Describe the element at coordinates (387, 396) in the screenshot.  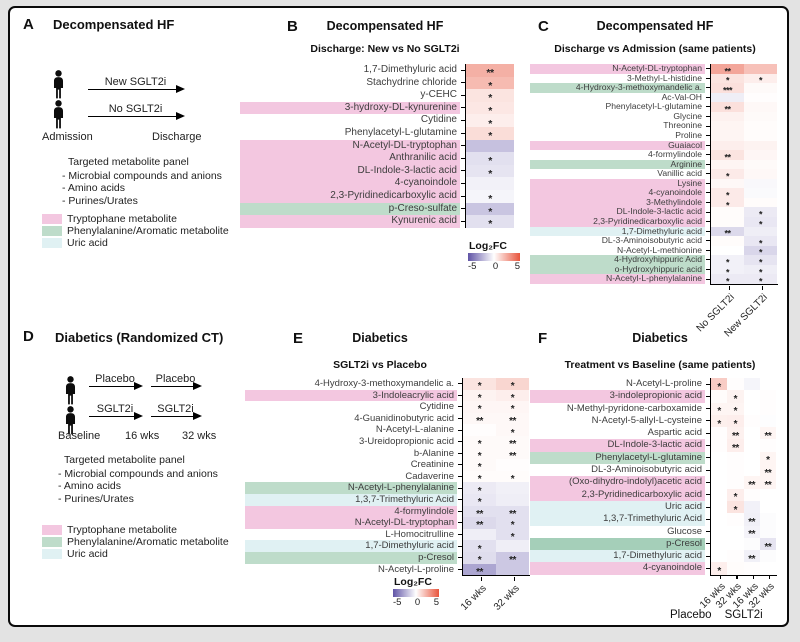
I see `metabolite-row: 3-Indoleacrylic acid * *` at that location.